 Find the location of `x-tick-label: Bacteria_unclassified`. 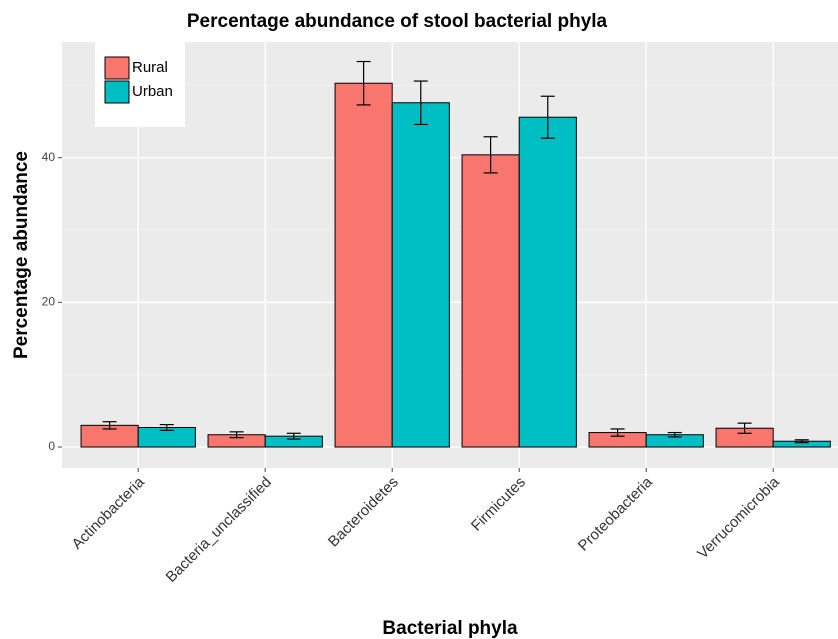

x-tick-label: Bacteria_unclassified is located at coordinates (219, 530).